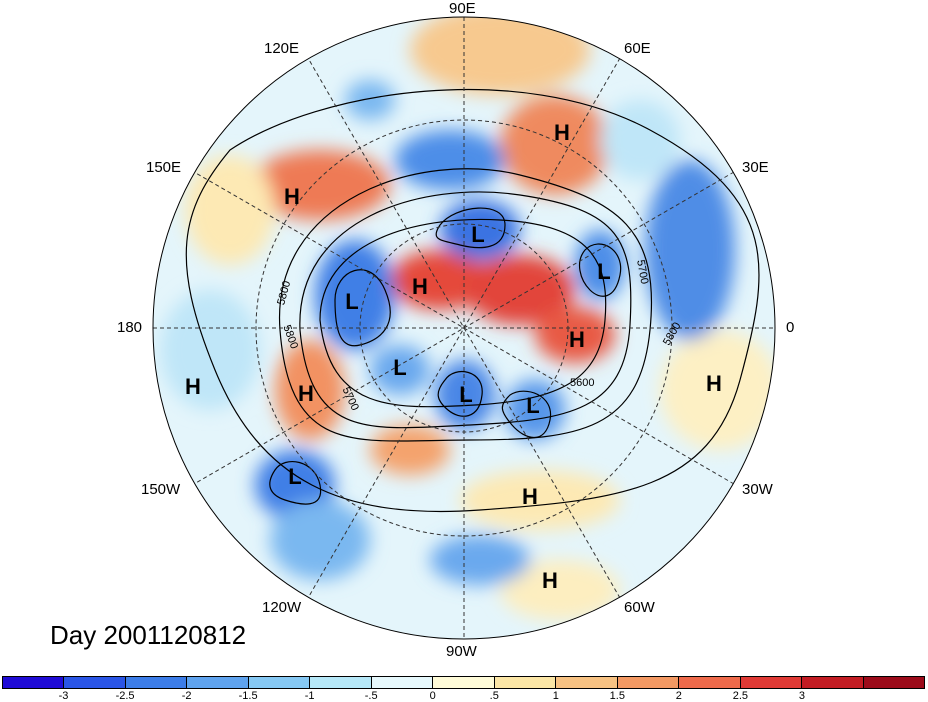 This screenshot has height=702, width=928. I want to click on lon-label-30w: 30W, so click(757, 489).